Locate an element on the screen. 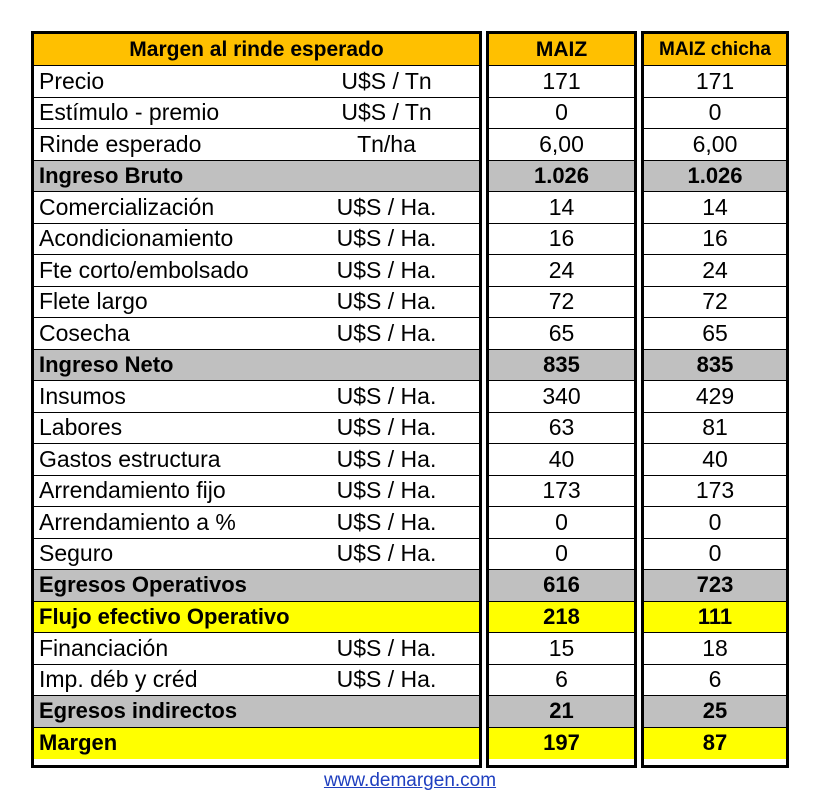 The height and width of the screenshot is (800, 820). table-row: Margen is located at coordinates (256, 743).